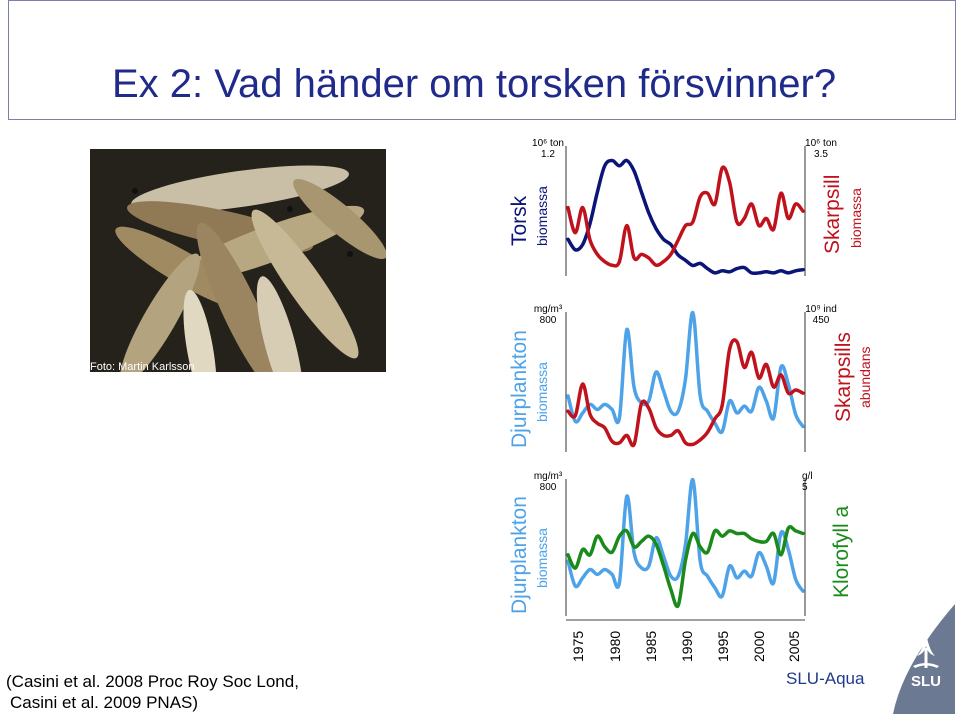 This screenshot has height=716, width=960. What do you see at coordinates (519, 389) in the screenshot?
I see `mid-left-label: Djurplankton` at bounding box center [519, 389].